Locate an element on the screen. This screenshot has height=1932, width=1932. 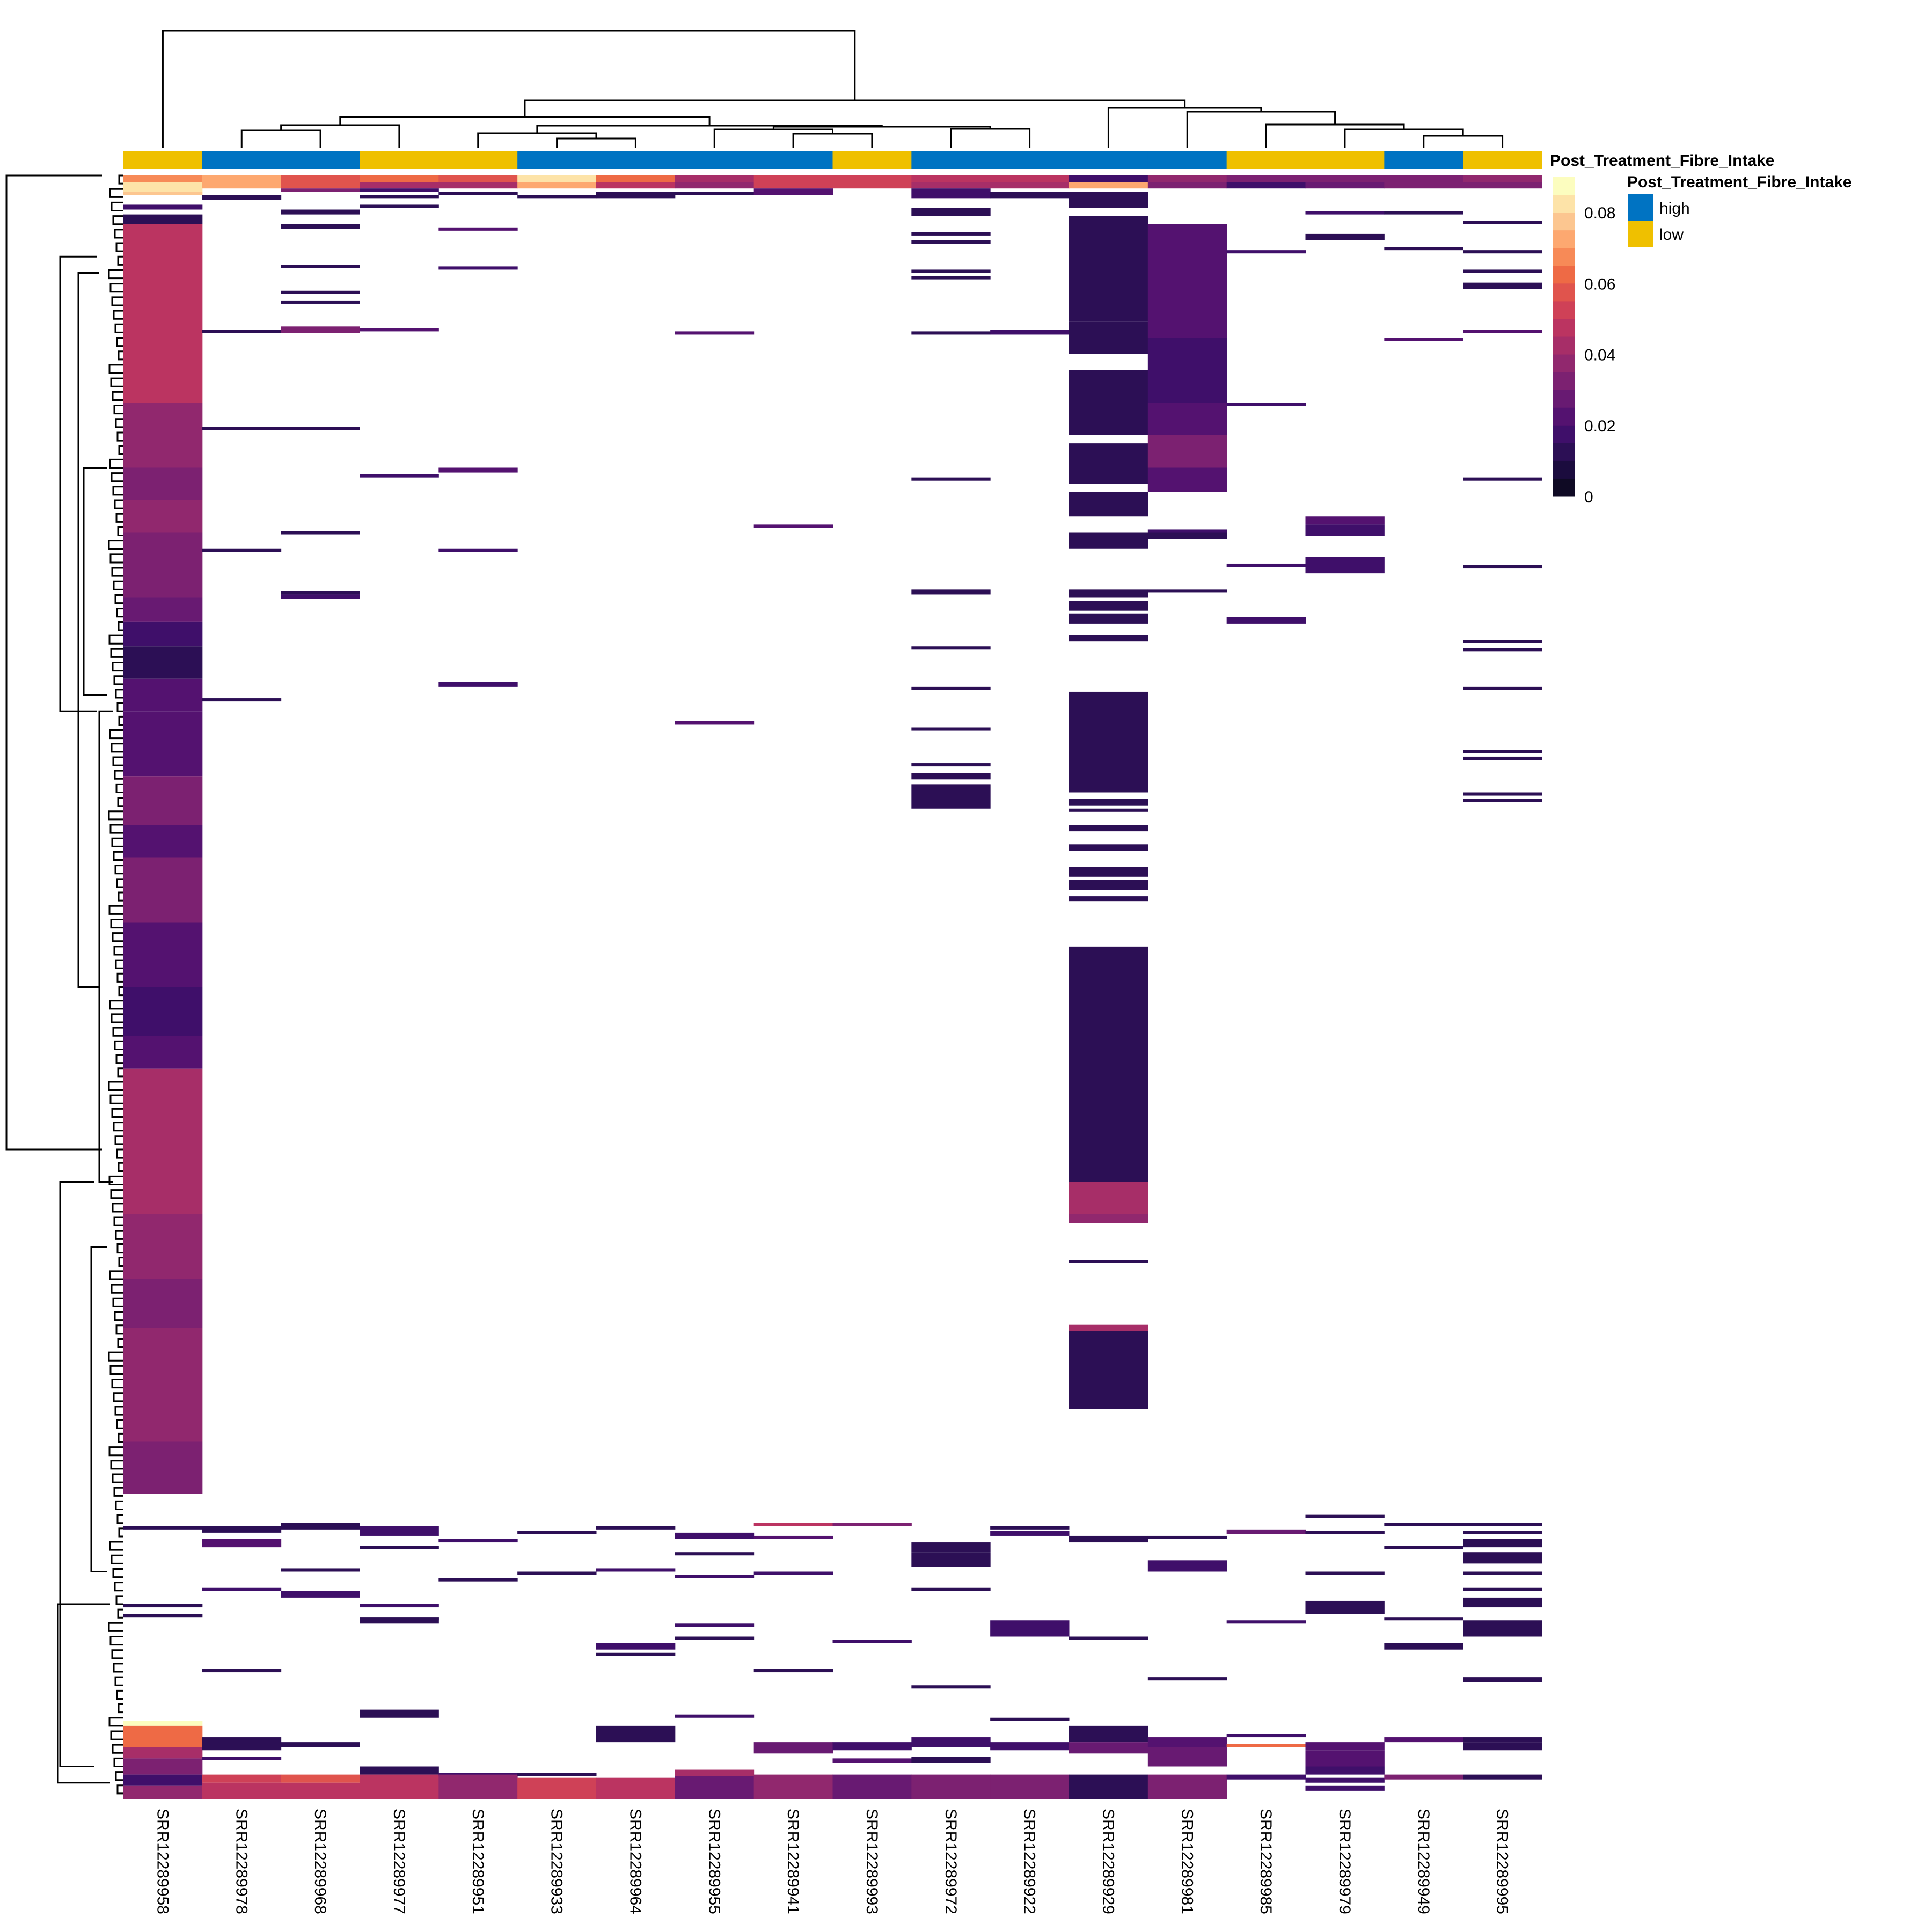
colorbar-tick-label: 0.08 is located at coordinates (1599, 213).